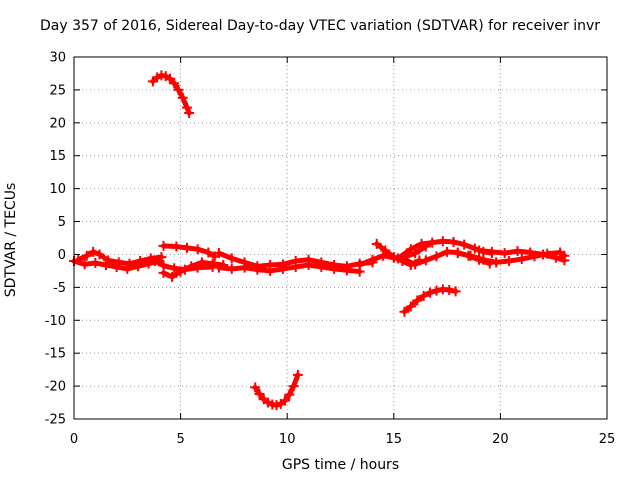 This screenshot has width=640, height=480. I want to click on y-tick-label: 25, so click(57, 90).